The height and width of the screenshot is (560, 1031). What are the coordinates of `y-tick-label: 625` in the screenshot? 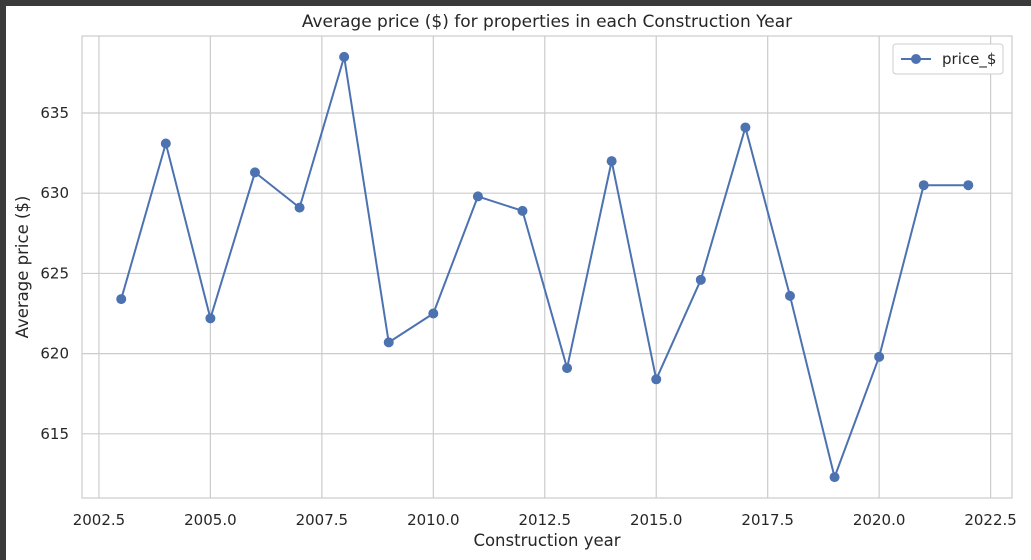 It's located at (54, 273).